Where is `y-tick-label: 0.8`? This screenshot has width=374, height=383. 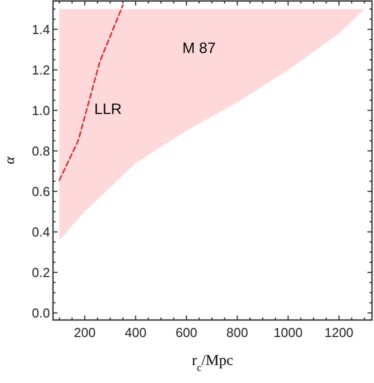
y-tick-label: 0.8 is located at coordinates (41, 150).